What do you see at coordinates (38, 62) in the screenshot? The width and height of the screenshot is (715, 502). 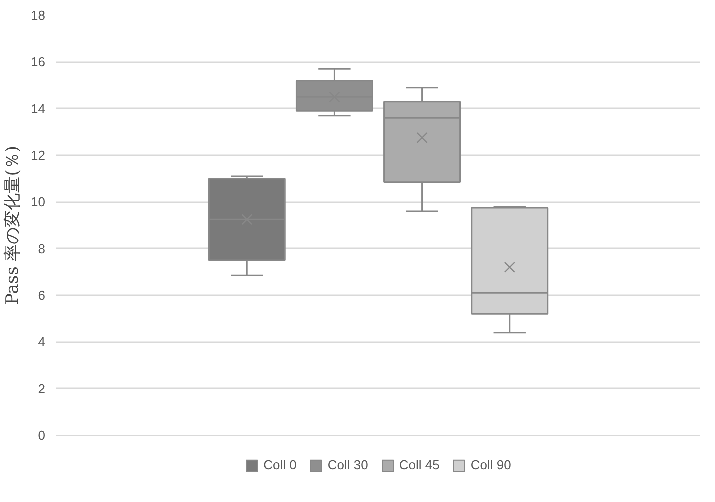 I see `y-tick-label: 16` at bounding box center [38, 62].